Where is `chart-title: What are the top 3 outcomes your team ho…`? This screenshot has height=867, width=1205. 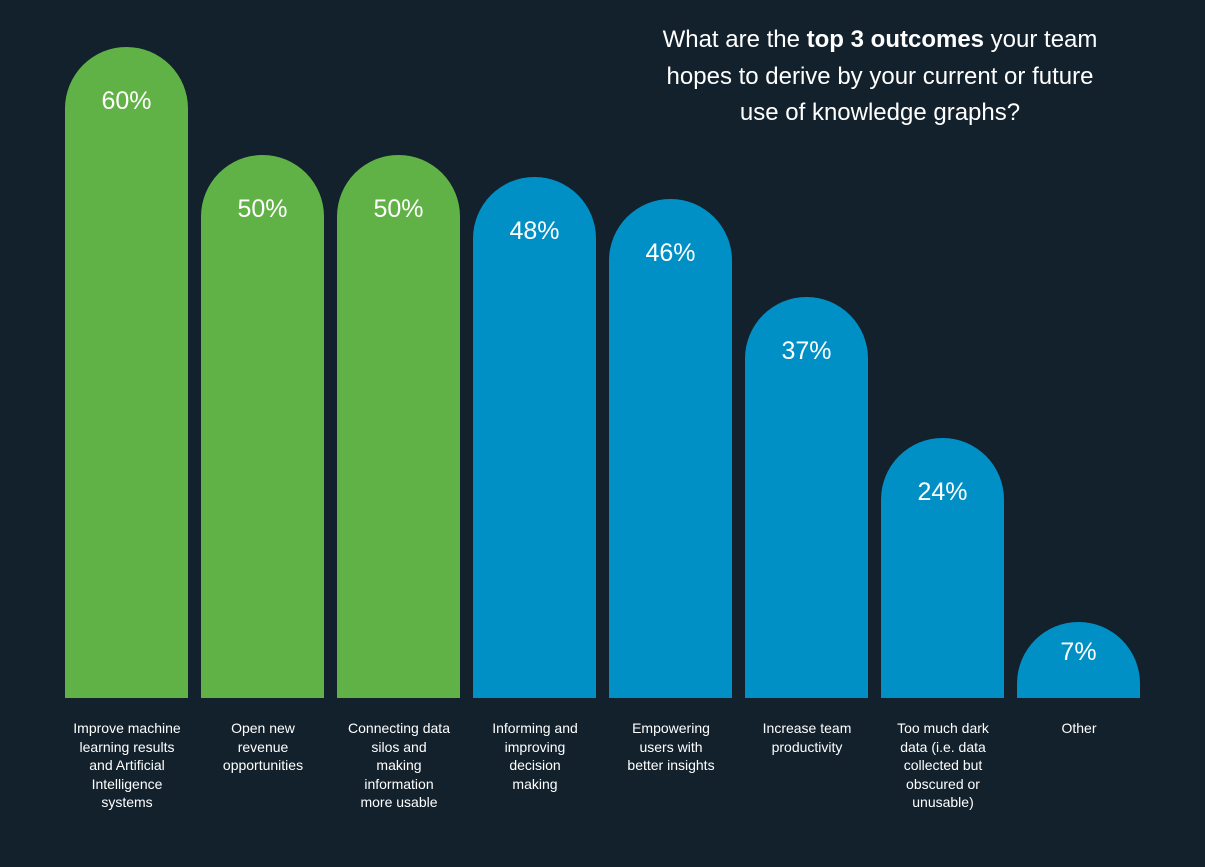
chart-title: What are the top 3 outcomes your team ho… is located at coordinates (880, 77).